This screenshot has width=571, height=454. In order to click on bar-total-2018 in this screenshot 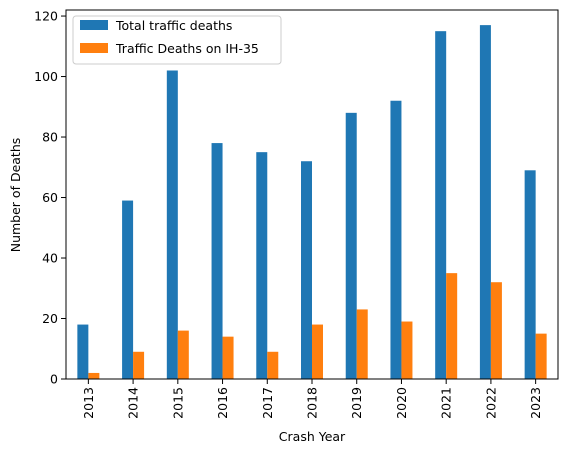, I will do `click(306, 270)`.